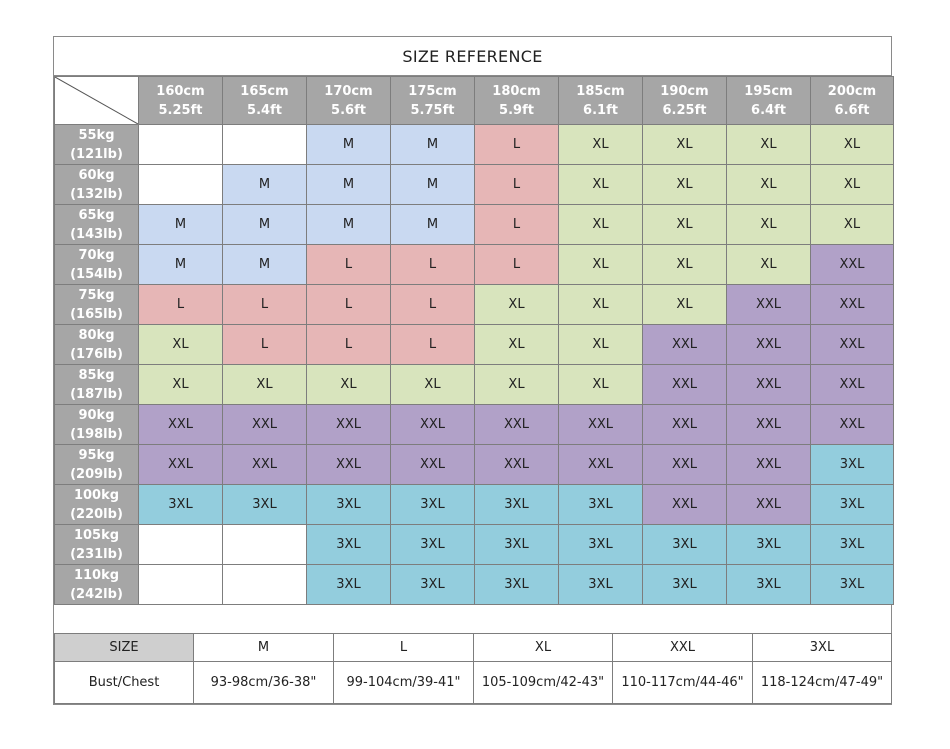 Image resolution: width=950 pixels, height=749 pixels. I want to click on weight-lb-label: (198lb), so click(96, 434).